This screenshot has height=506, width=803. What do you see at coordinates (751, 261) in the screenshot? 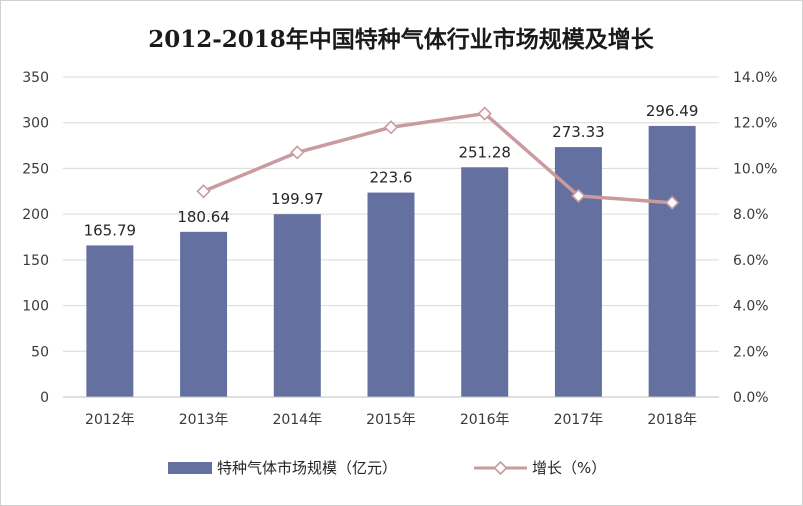
I see `right-tick-label: 6.0%` at bounding box center [751, 261].